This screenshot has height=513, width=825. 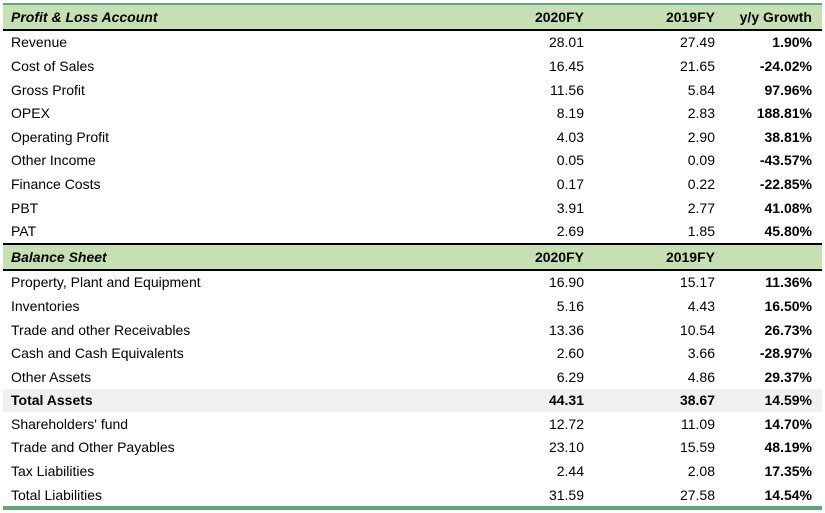 I want to click on growth-value: 97.96%, so click(x=788, y=89).